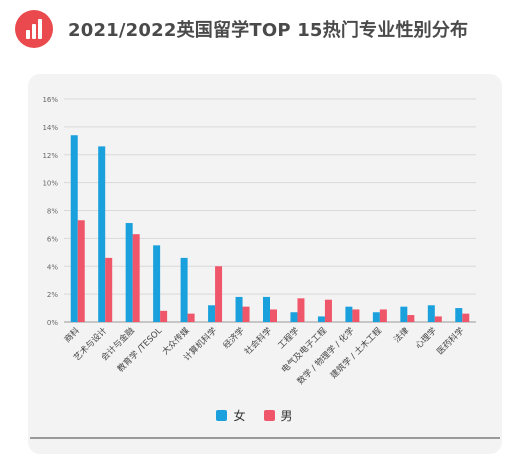 This screenshot has width=509, height=454. I want to click on x-tick-label: 法律, so click(402, 335).